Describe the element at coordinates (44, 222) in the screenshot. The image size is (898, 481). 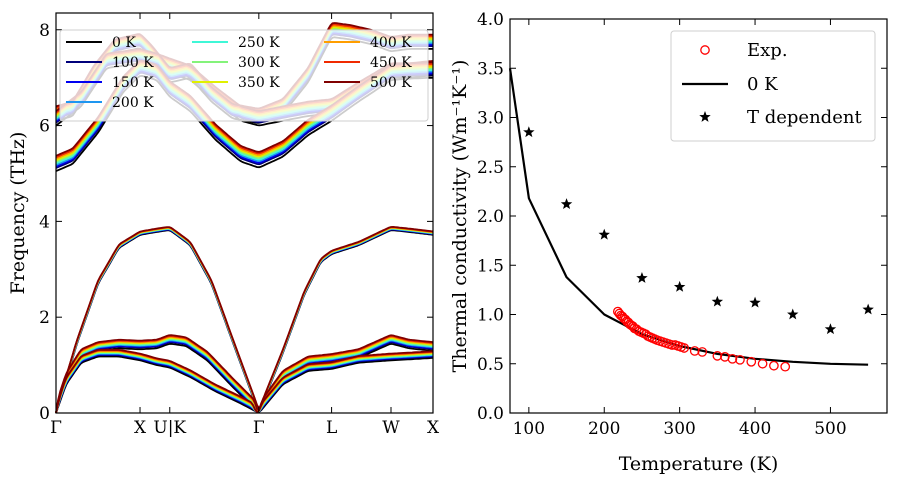
I see `y-tick-label: 4` at that location.